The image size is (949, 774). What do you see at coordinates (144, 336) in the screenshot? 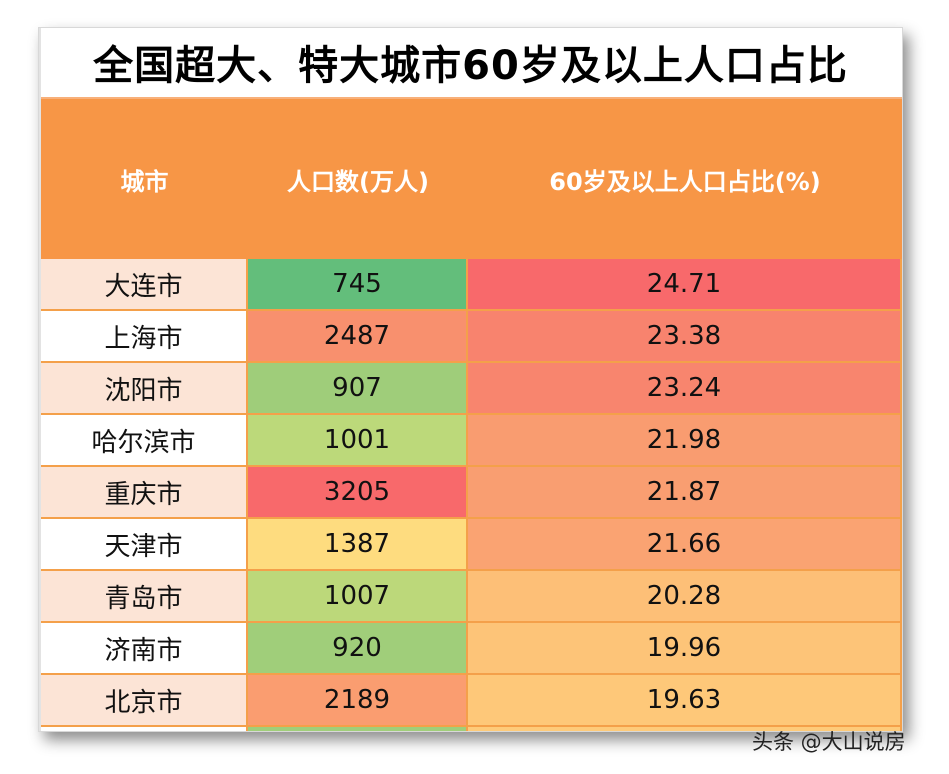
I see `city-cell: 上海市` at bounding box center [144, 336].